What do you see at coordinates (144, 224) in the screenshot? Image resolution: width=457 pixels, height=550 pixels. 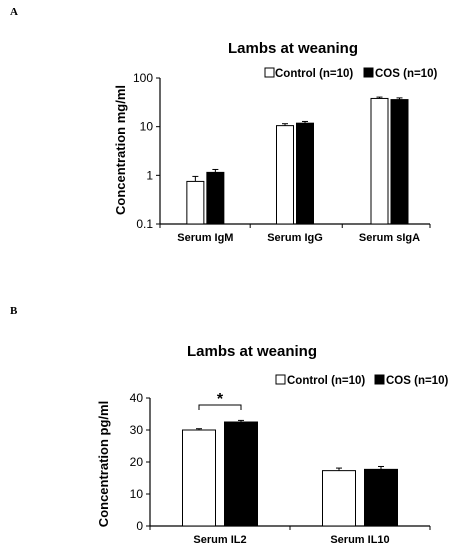 I see `y-tick-label: 0.1` at bounding box center [144, 224].